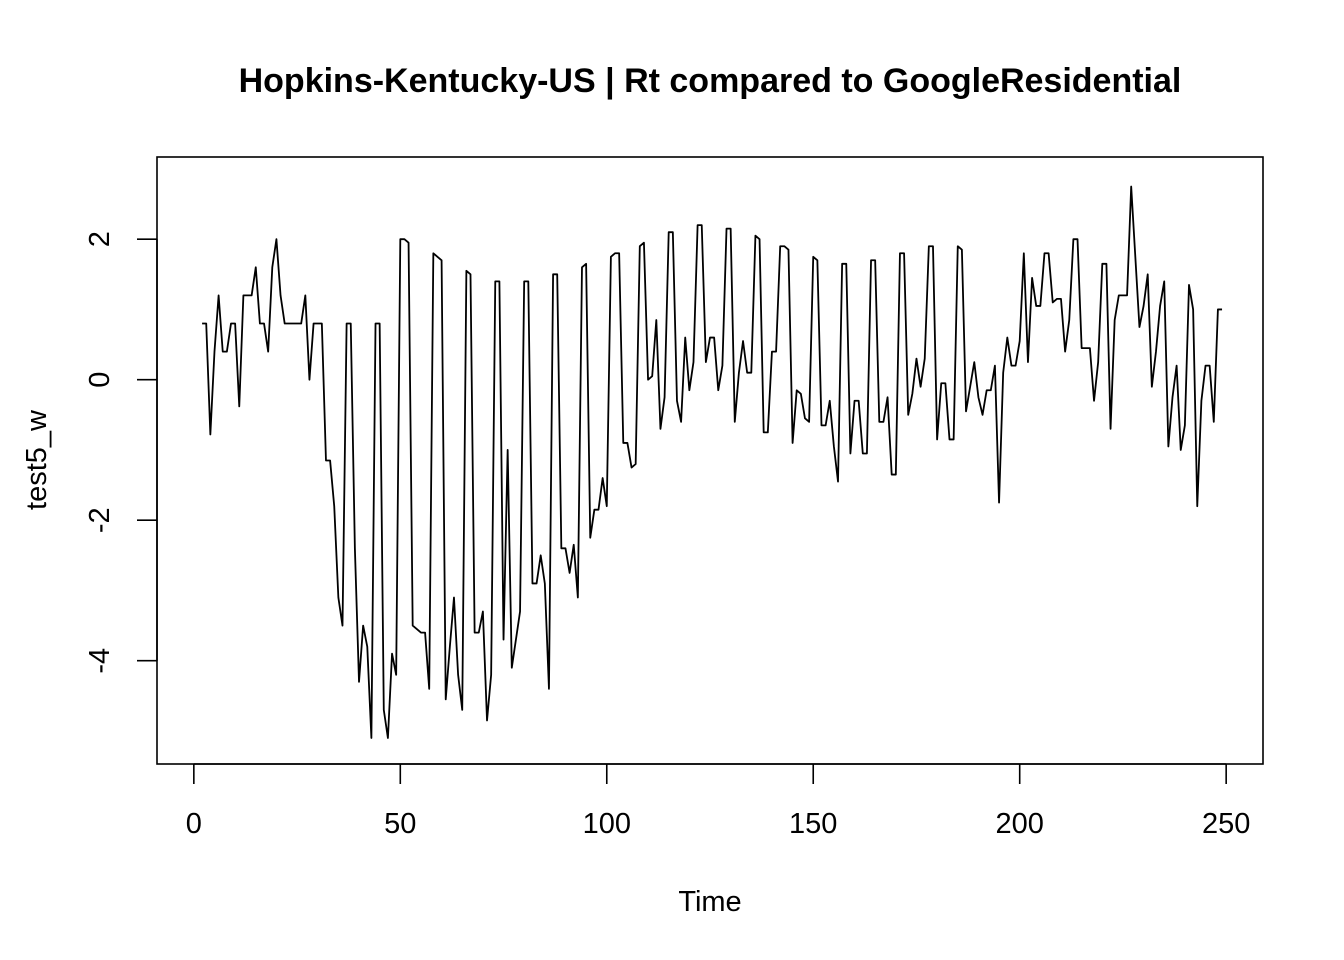 This screenshot has width=1344, height=960. I want to click on y-tick-label: 2, so click(100, 239).